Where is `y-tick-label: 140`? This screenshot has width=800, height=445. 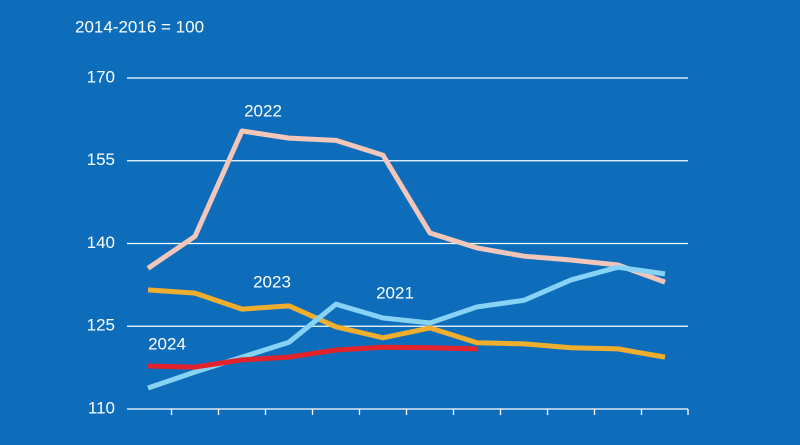 y-tick-label: 140 is located at coordinates (101, 242).